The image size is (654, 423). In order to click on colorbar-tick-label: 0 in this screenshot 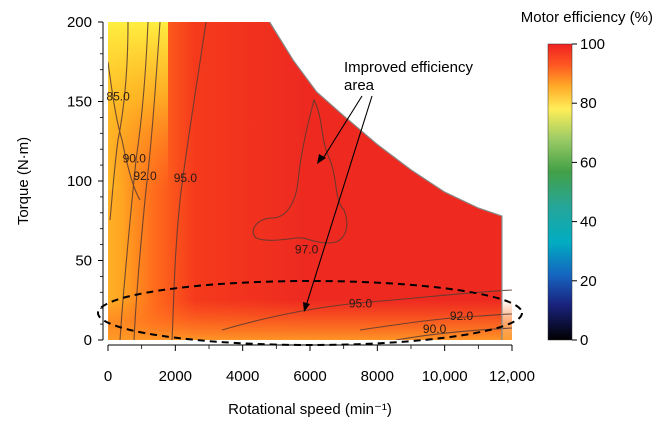, I will do `click(584, 340)`.